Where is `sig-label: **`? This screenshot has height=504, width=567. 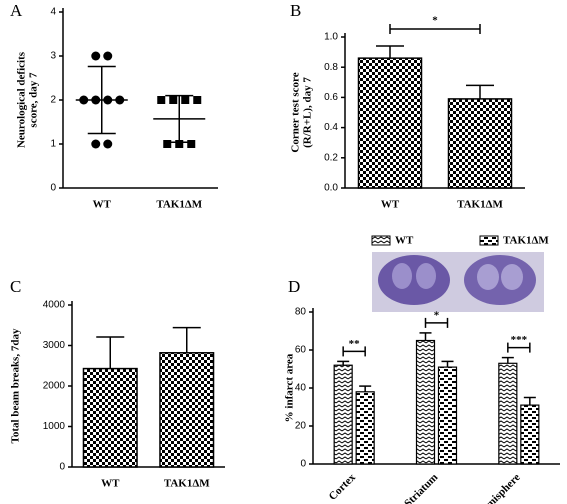 sig-label: ** is located at coordinates (355, 344).